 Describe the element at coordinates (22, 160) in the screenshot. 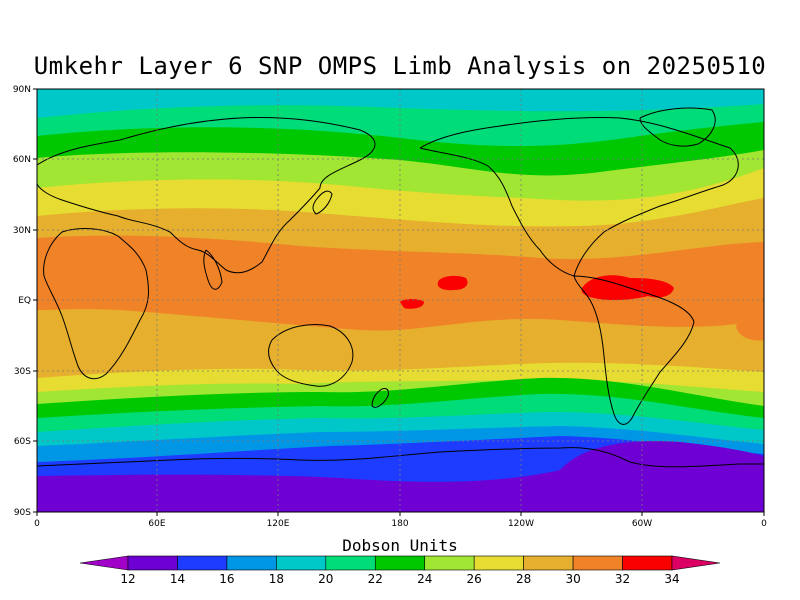

I see `lat-label: 60N` at that location.